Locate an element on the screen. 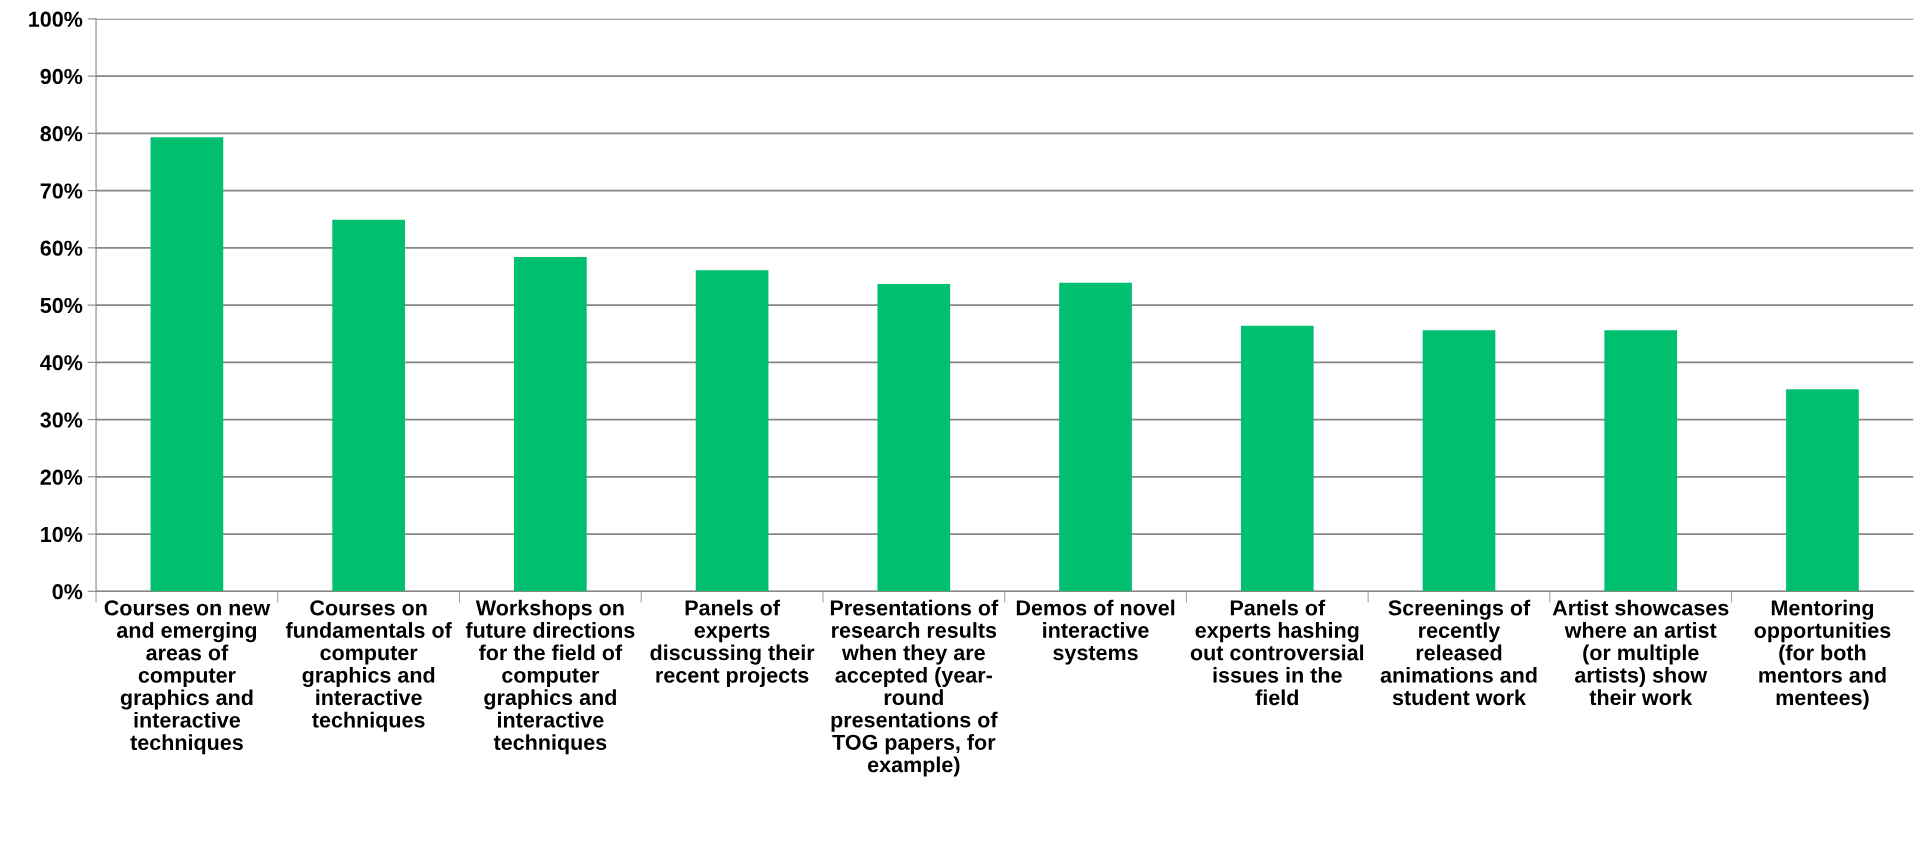  y-tick-label: 0% is located at coordinates (67, 592).